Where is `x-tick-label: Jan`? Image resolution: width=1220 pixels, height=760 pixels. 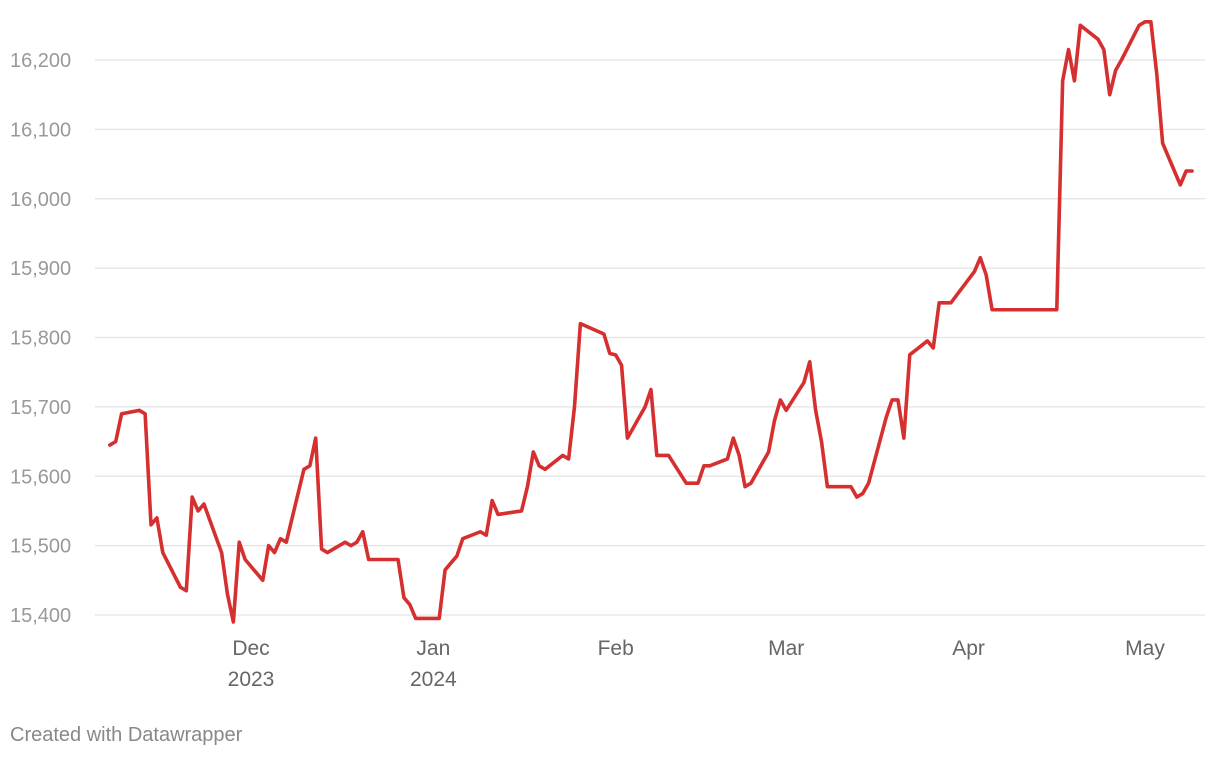
x-tick-label: Jan is located at coordinates (433, 648).